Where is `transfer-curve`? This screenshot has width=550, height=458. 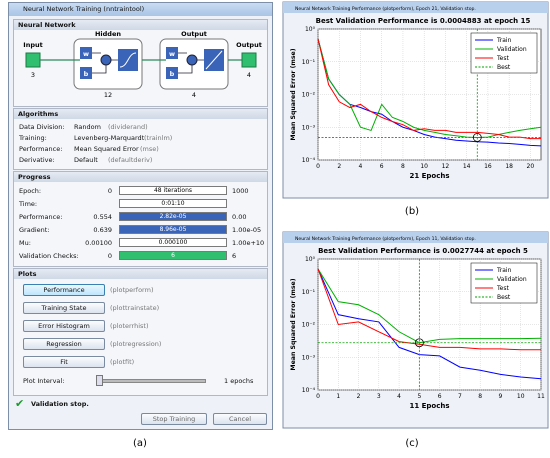 transfer-curve is located at coordinates (128, 60).